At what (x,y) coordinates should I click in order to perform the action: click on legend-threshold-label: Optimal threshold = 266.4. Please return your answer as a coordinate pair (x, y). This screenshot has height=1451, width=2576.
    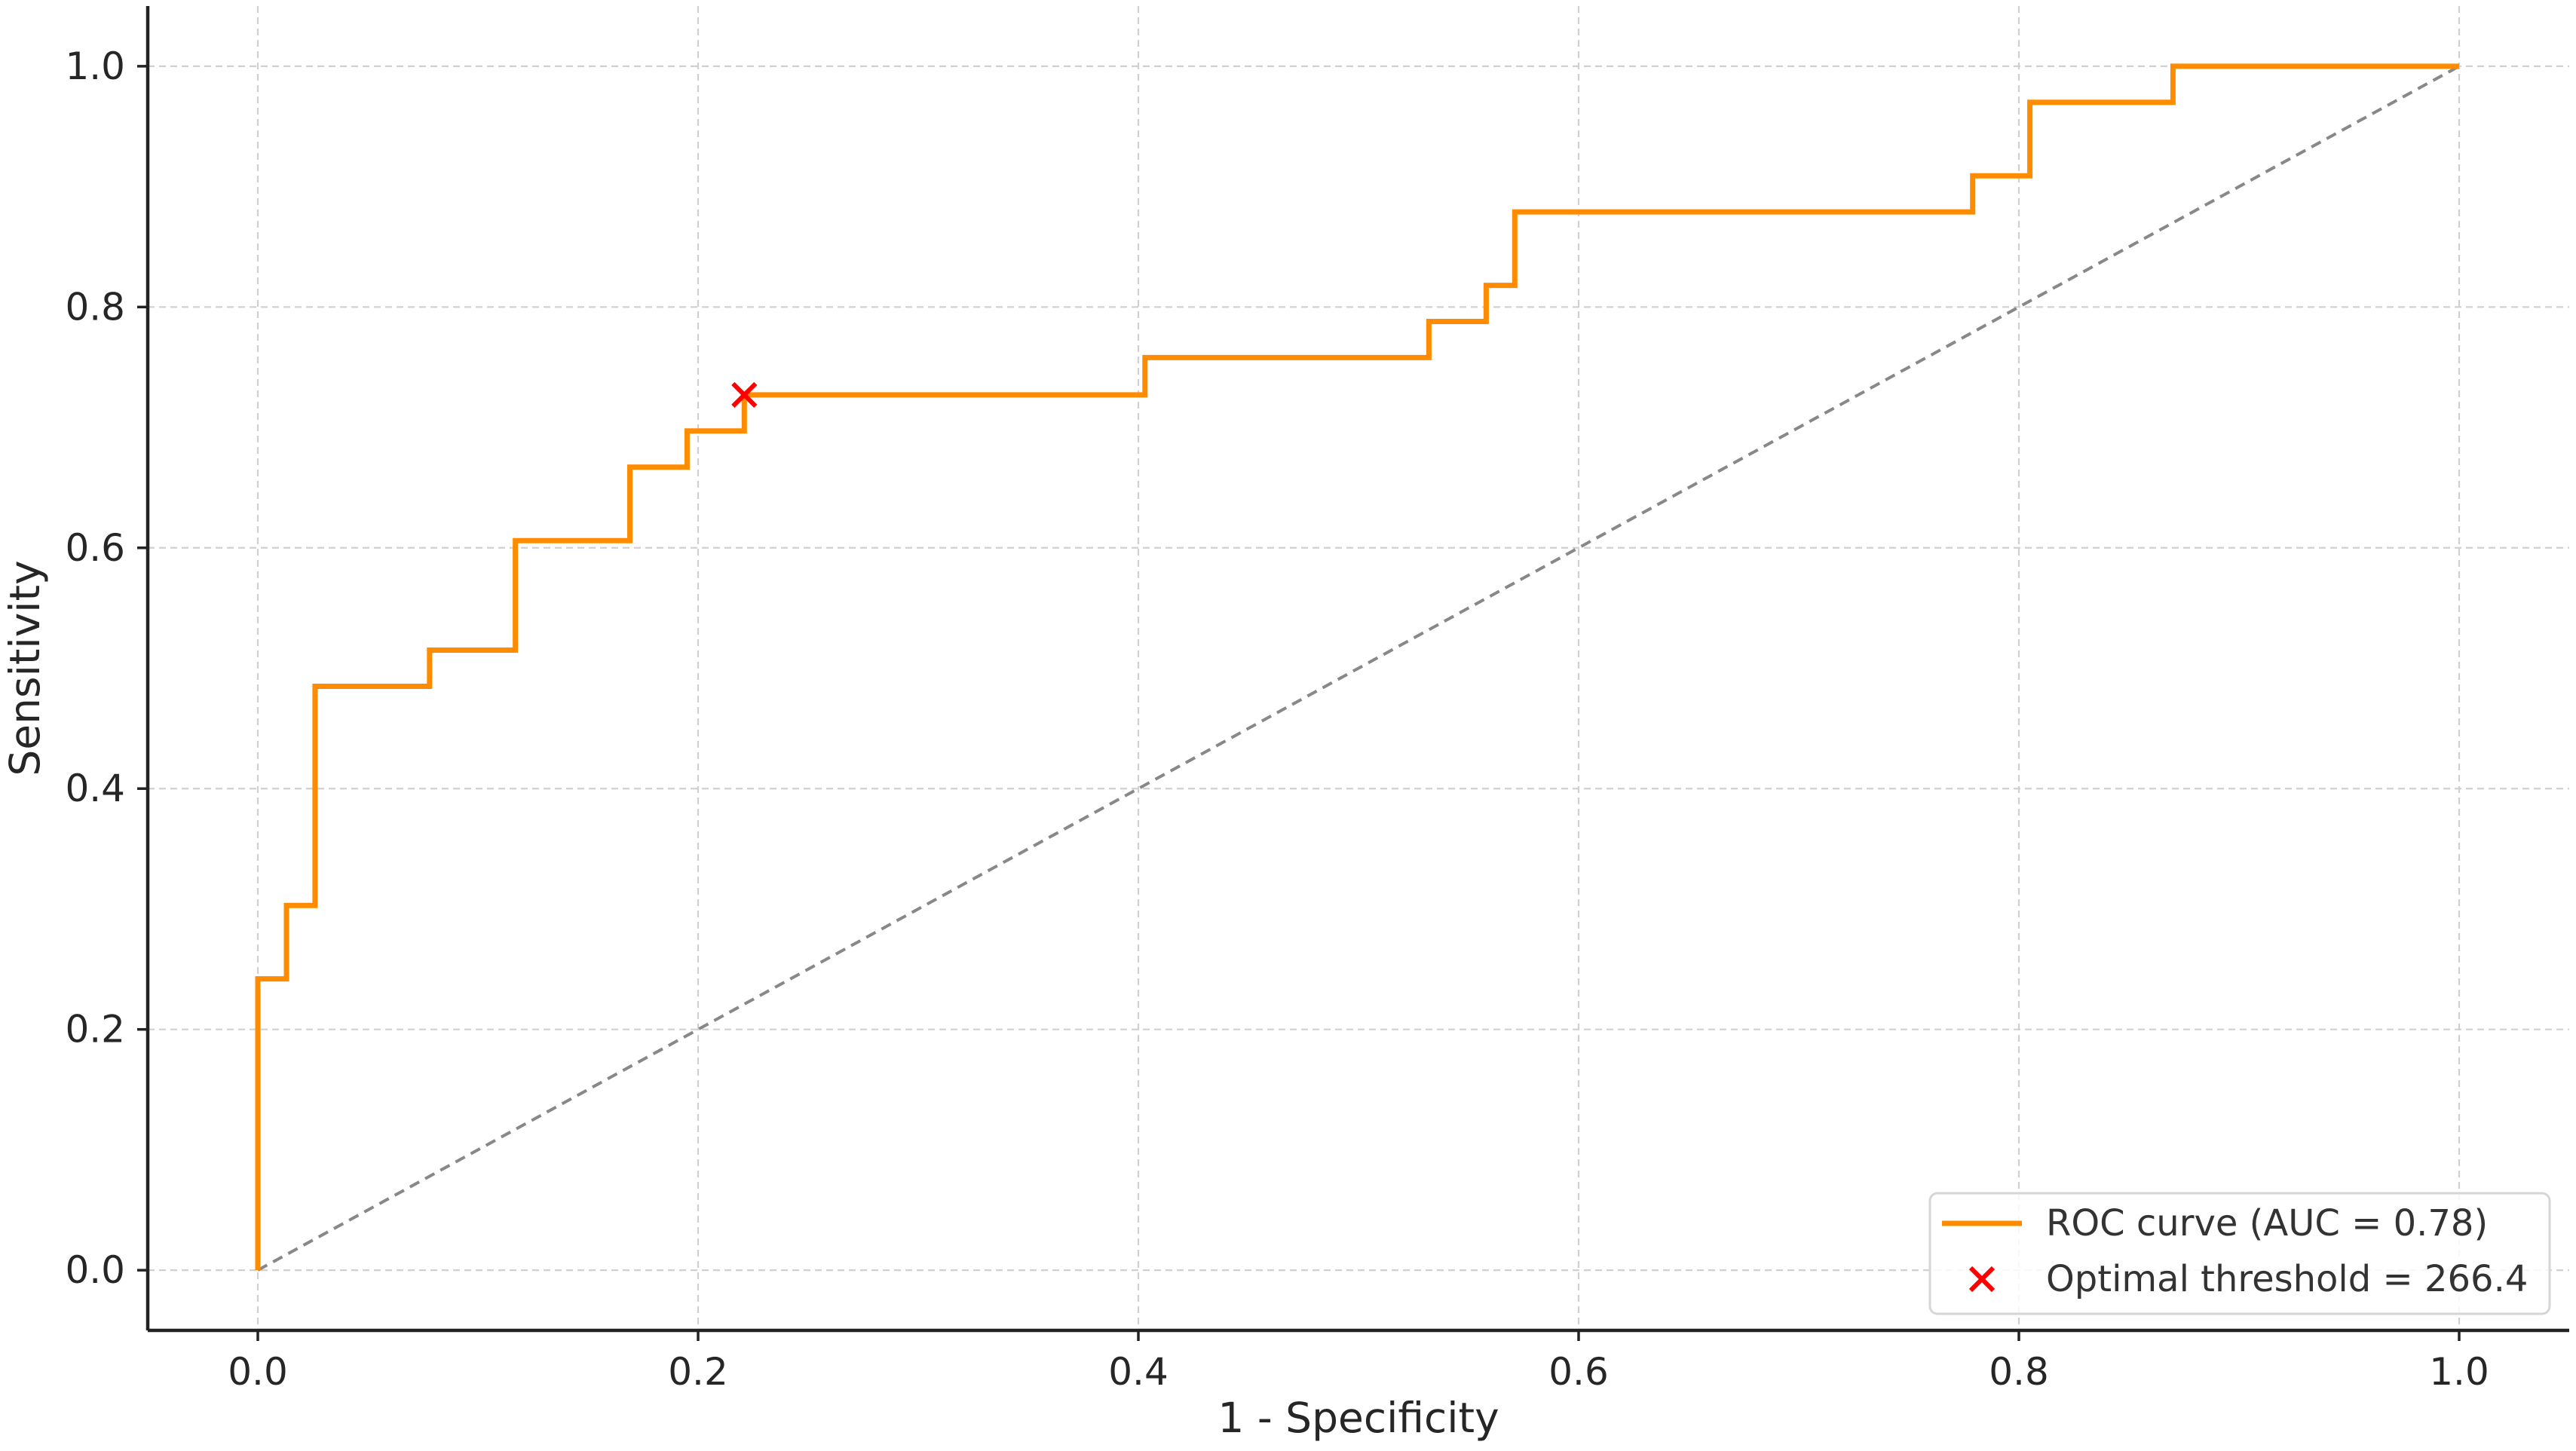
    Looking at the image, I should click on (2287, 1279).